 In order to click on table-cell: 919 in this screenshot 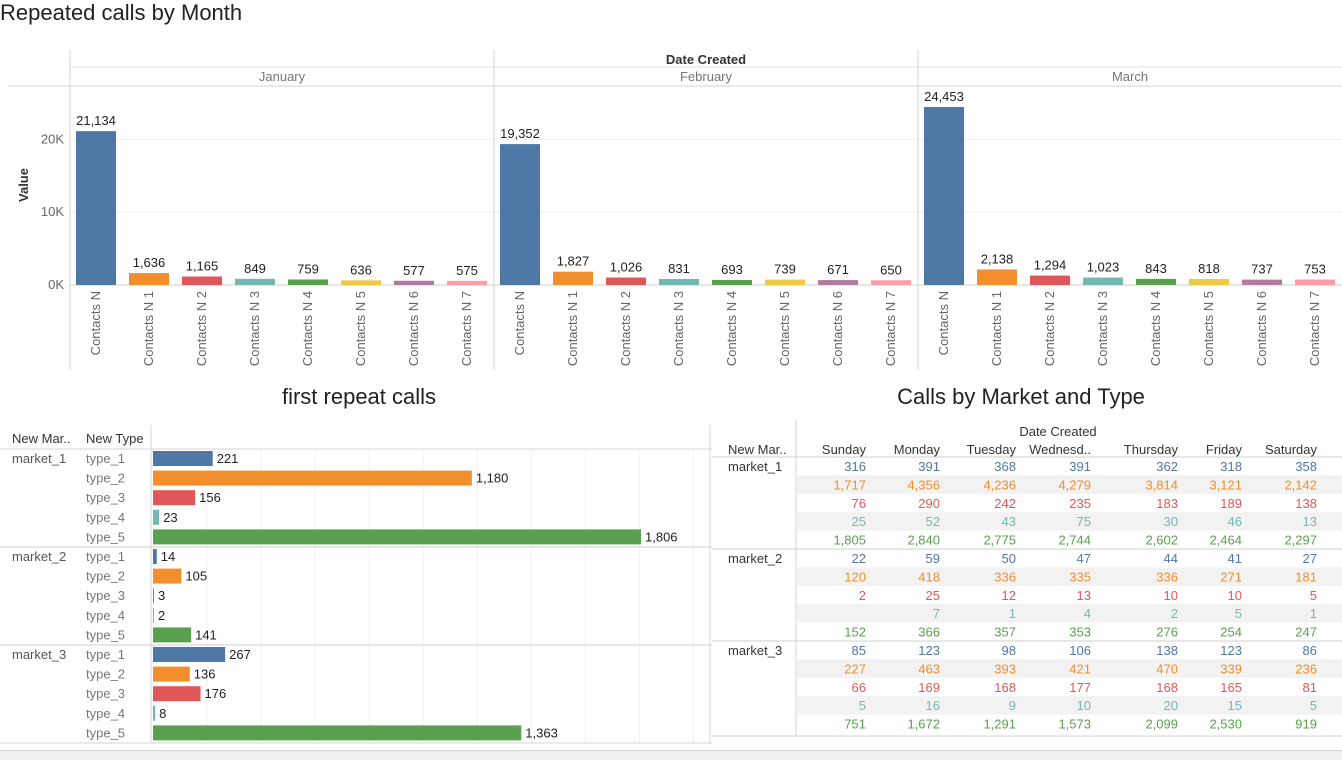, I will do `click(1306, 724)`.